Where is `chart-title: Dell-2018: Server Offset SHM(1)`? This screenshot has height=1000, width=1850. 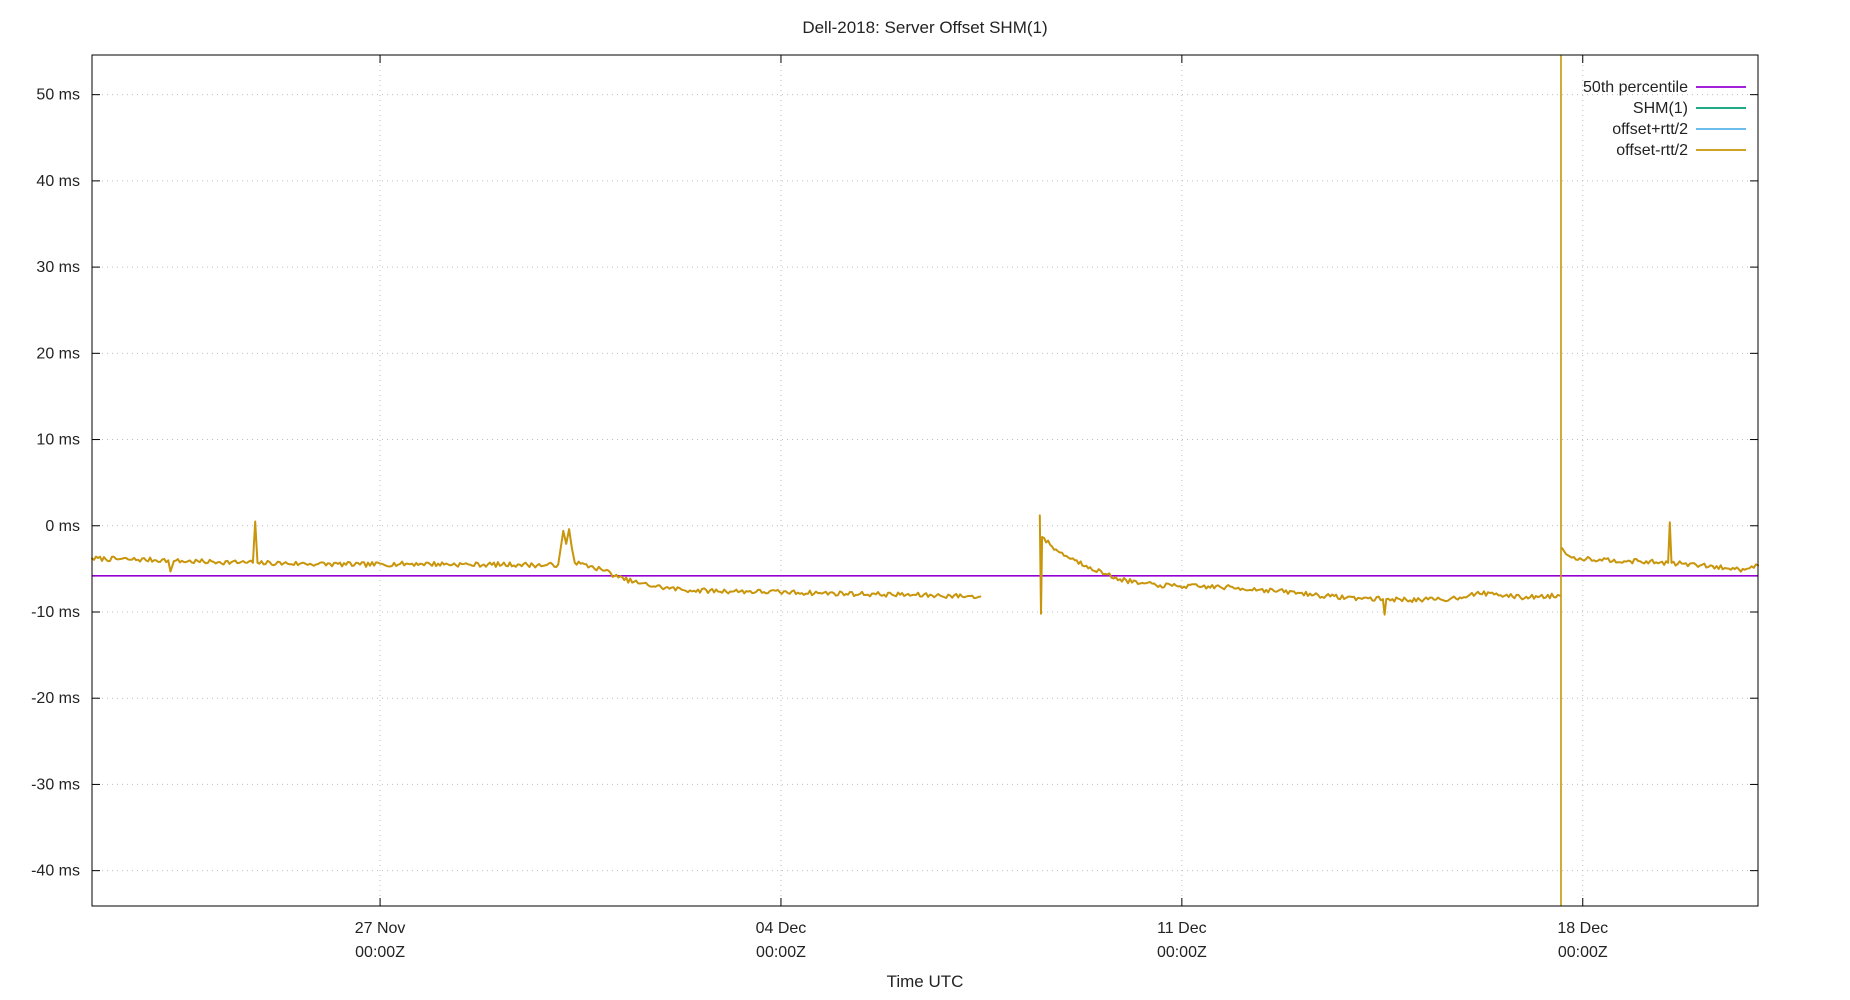 chart-title: Dell-2018: Server Offset SHM(1) is located at coordinates (925, 27).